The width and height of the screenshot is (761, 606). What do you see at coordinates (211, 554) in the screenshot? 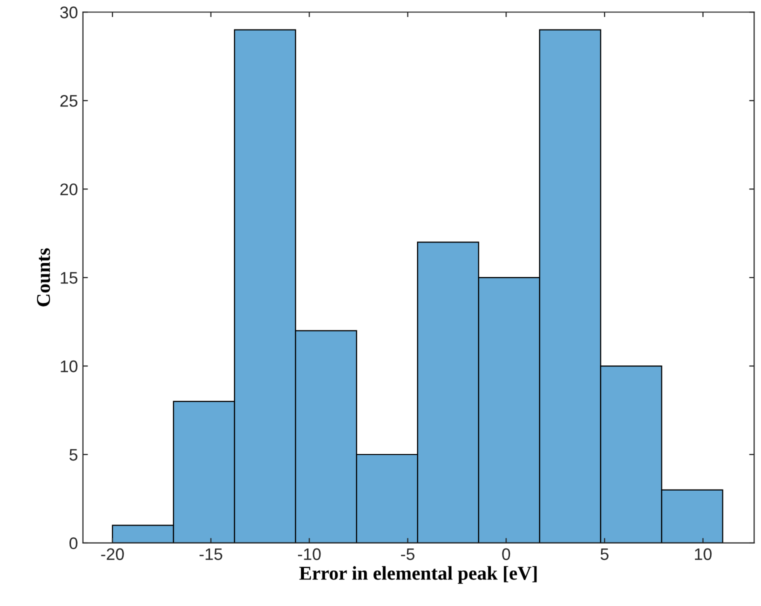
I see `x-tick-label: -15` at bounding box center [211, 554].